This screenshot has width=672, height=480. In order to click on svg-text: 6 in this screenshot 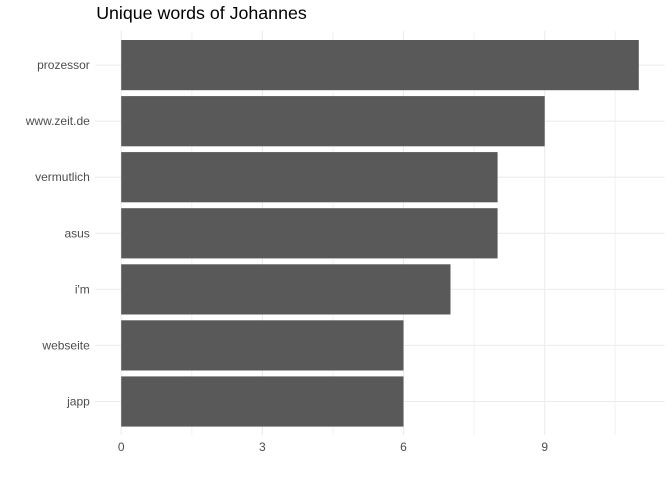, I will do `click(403, 447)`.